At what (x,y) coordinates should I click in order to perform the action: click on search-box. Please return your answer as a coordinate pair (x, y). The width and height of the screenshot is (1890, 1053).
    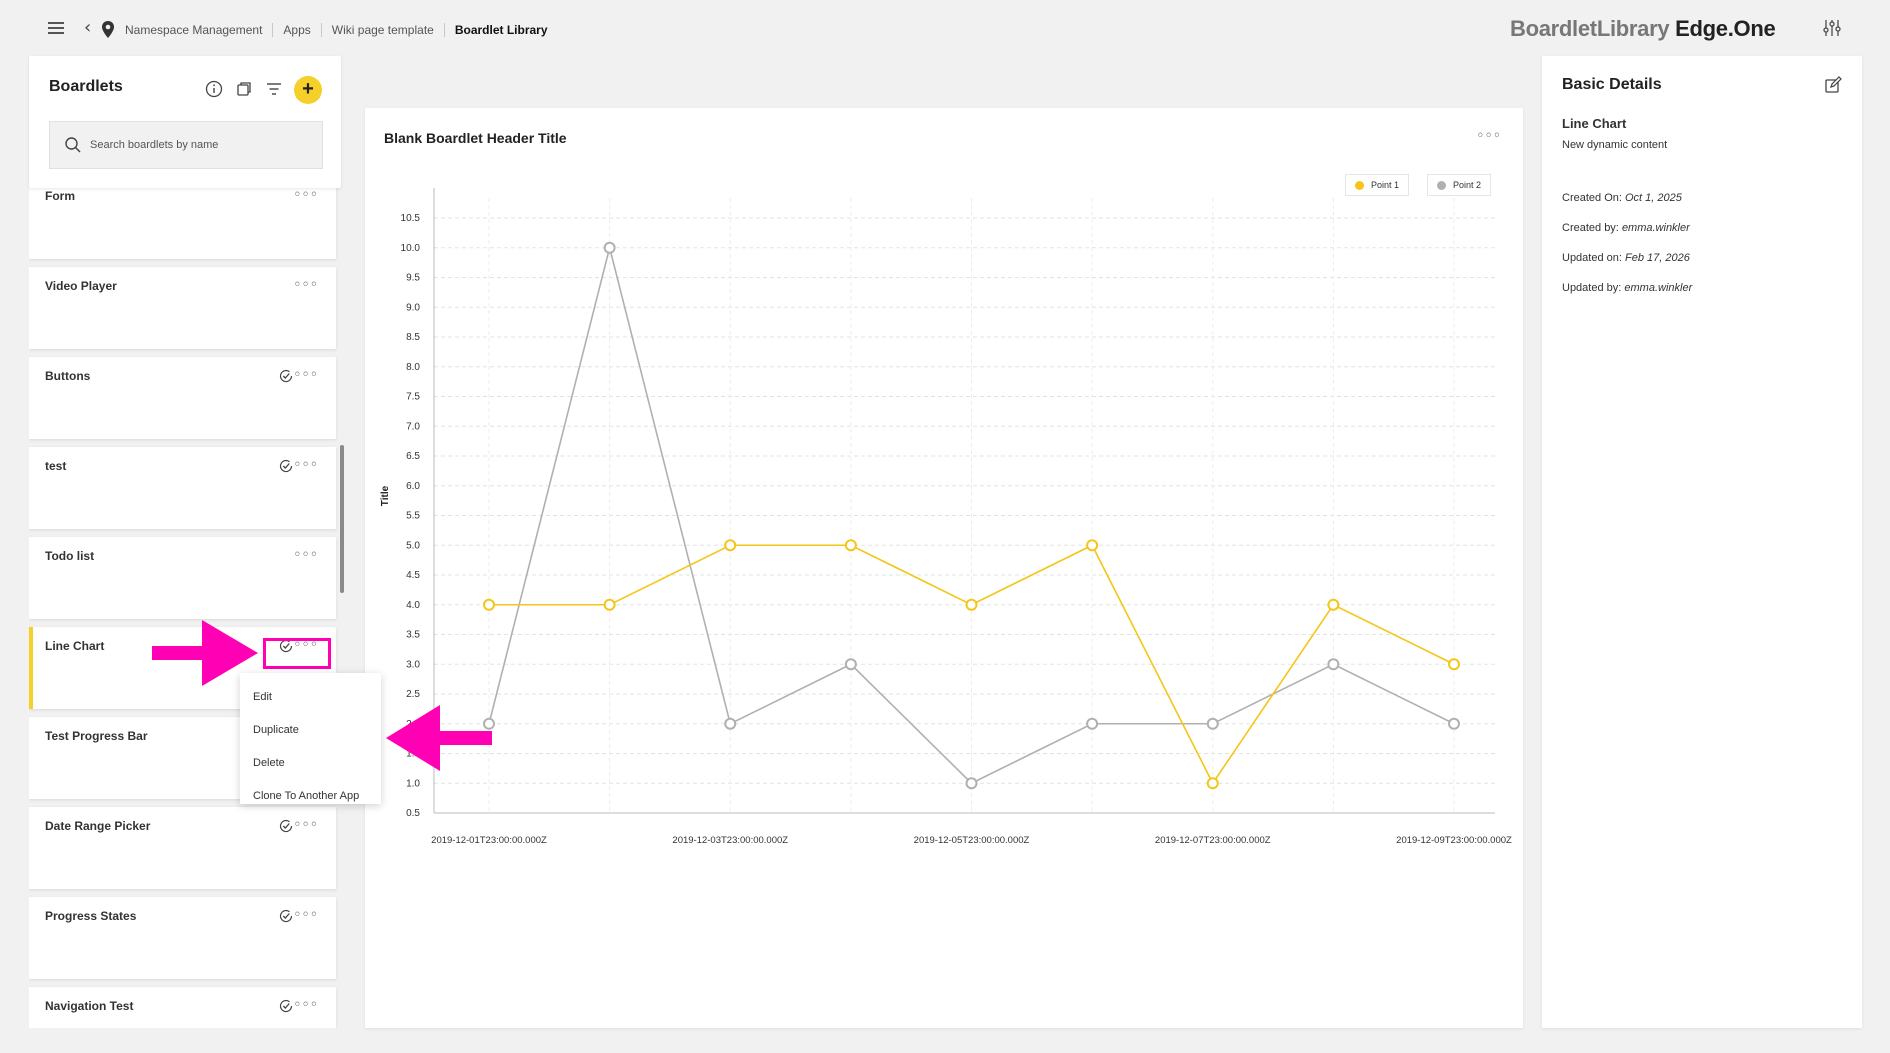
    Looking at the image, I should click on (186, 145).